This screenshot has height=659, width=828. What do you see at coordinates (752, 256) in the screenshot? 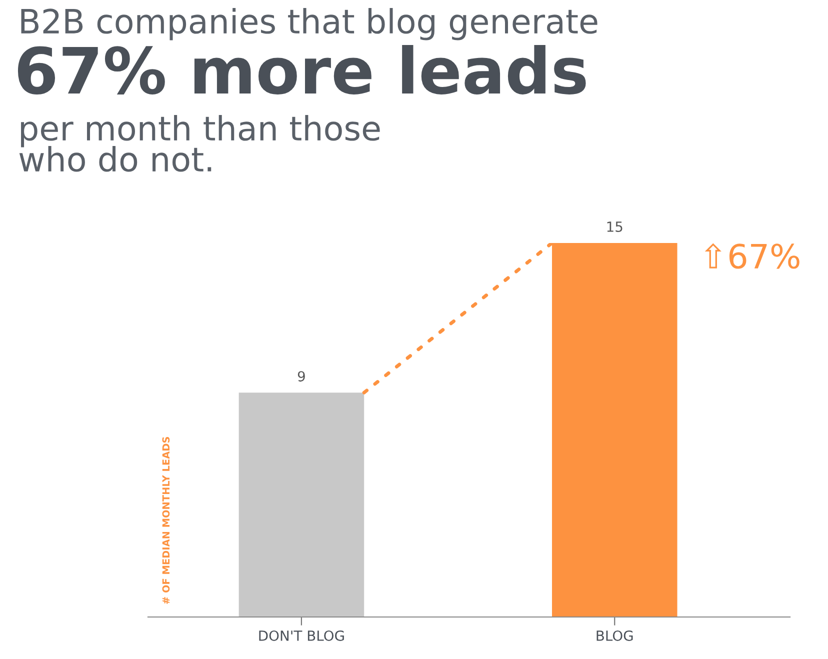
I see `annotation: ⇧67%` at bounding box center [752, 256].